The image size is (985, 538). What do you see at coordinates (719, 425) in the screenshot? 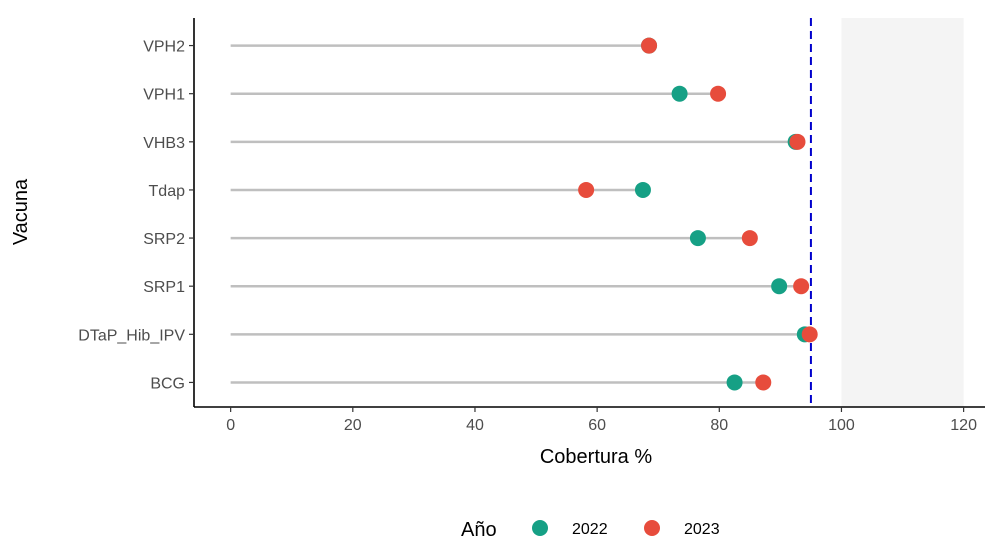
I see `x-tick-label: 80` at bounding box center [719, 425].